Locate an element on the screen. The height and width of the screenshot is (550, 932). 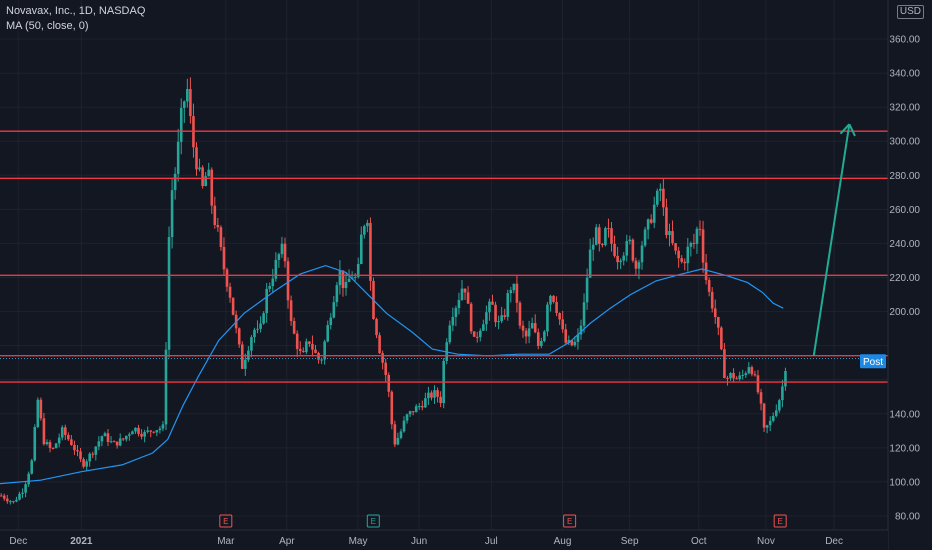
price-tick-label: 340.00 is located at coordinates (904, 74).